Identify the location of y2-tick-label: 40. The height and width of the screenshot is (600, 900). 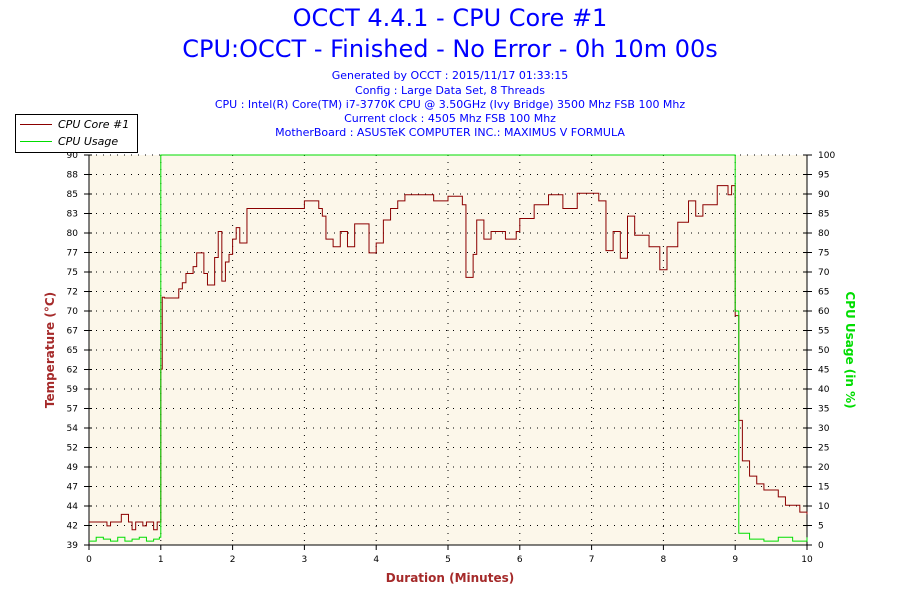
(824, 390).